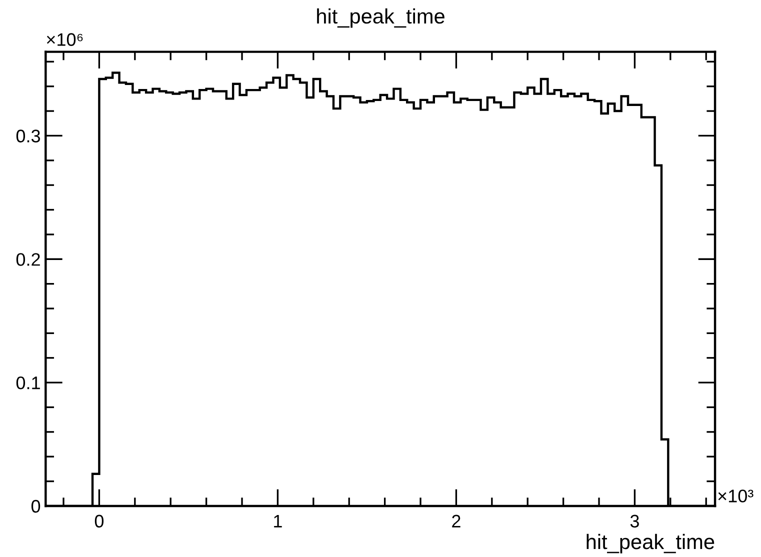 The width and height of the screenshot is (761, 557). I want to click on y-tick-label: 0, so click(35, 506).